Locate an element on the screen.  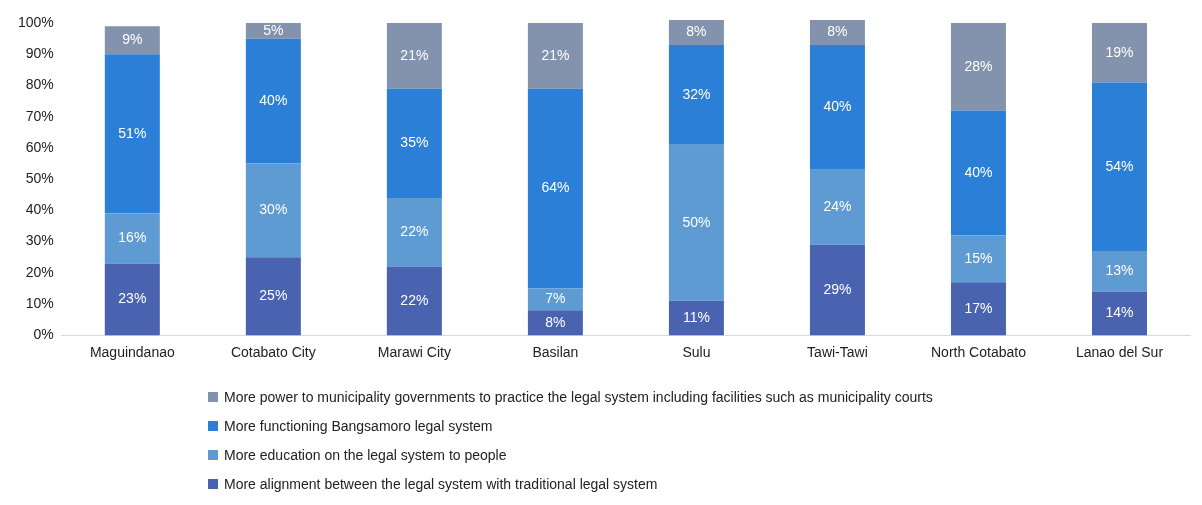
y-tick-label: 40% is located at coordinates (39, 209).